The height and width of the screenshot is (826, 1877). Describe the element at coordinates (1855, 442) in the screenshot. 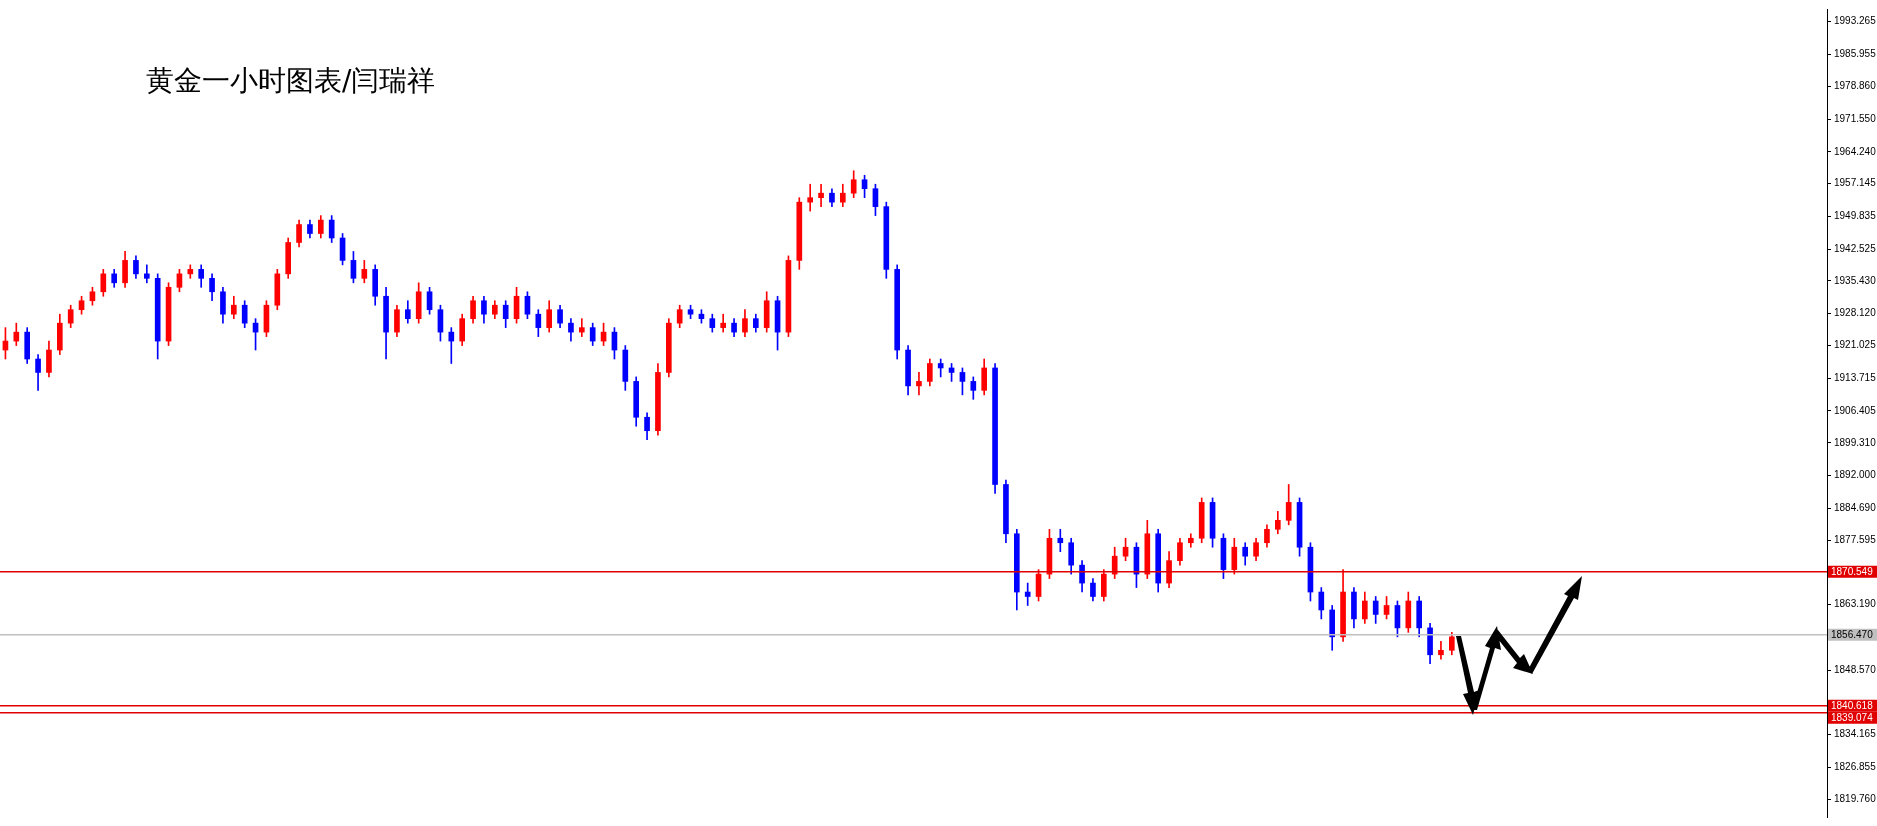

I see `y-tick-label: 1899.310` at that location.